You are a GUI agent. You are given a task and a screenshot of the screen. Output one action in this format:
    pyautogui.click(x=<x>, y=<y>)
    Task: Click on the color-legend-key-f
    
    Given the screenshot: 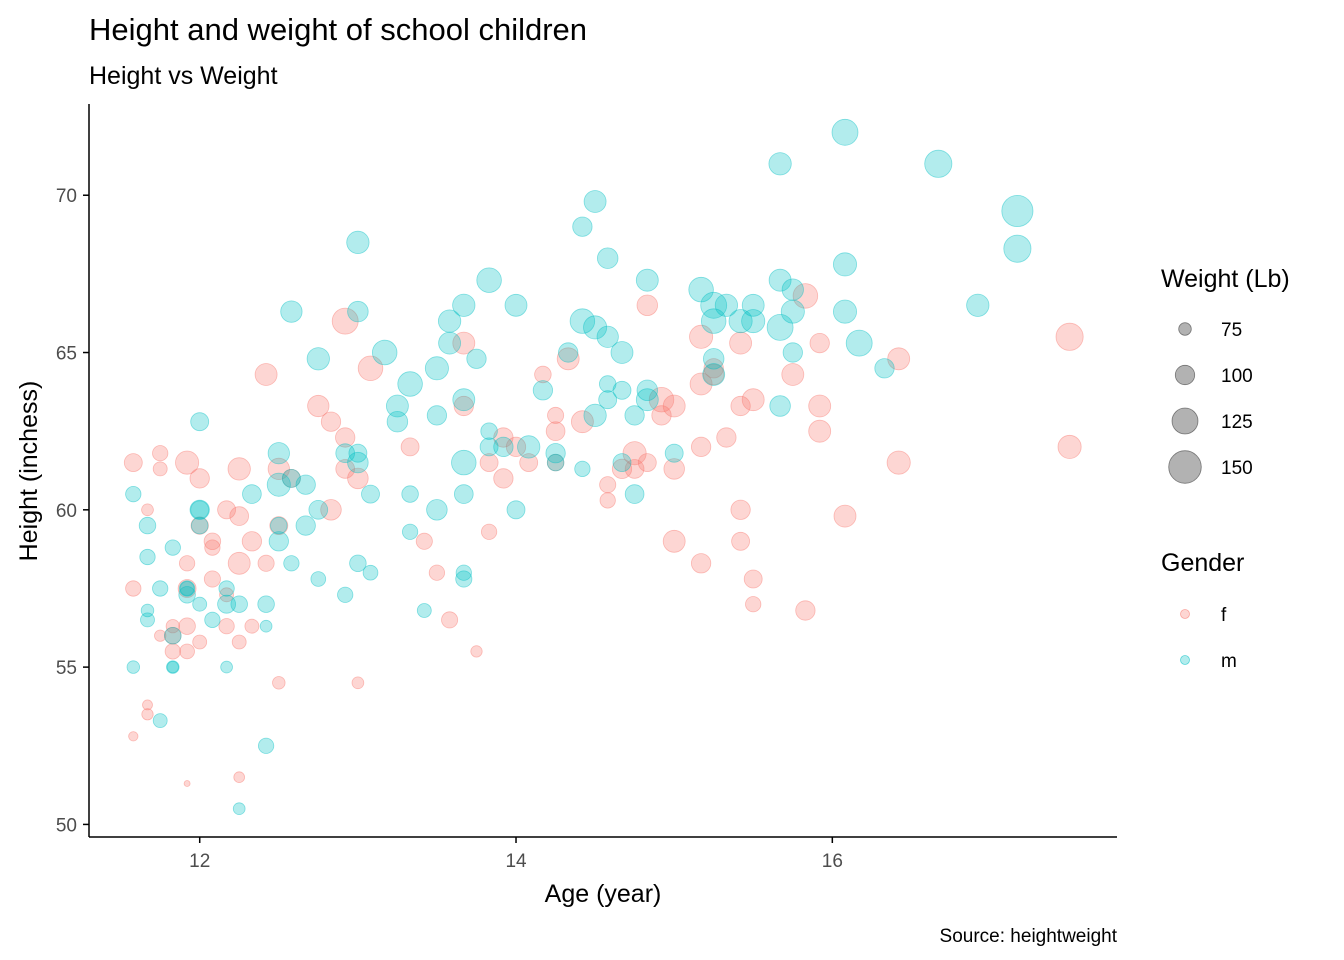 What is the action you would take?
    pyautogui.click(x=1185, y=614)
    